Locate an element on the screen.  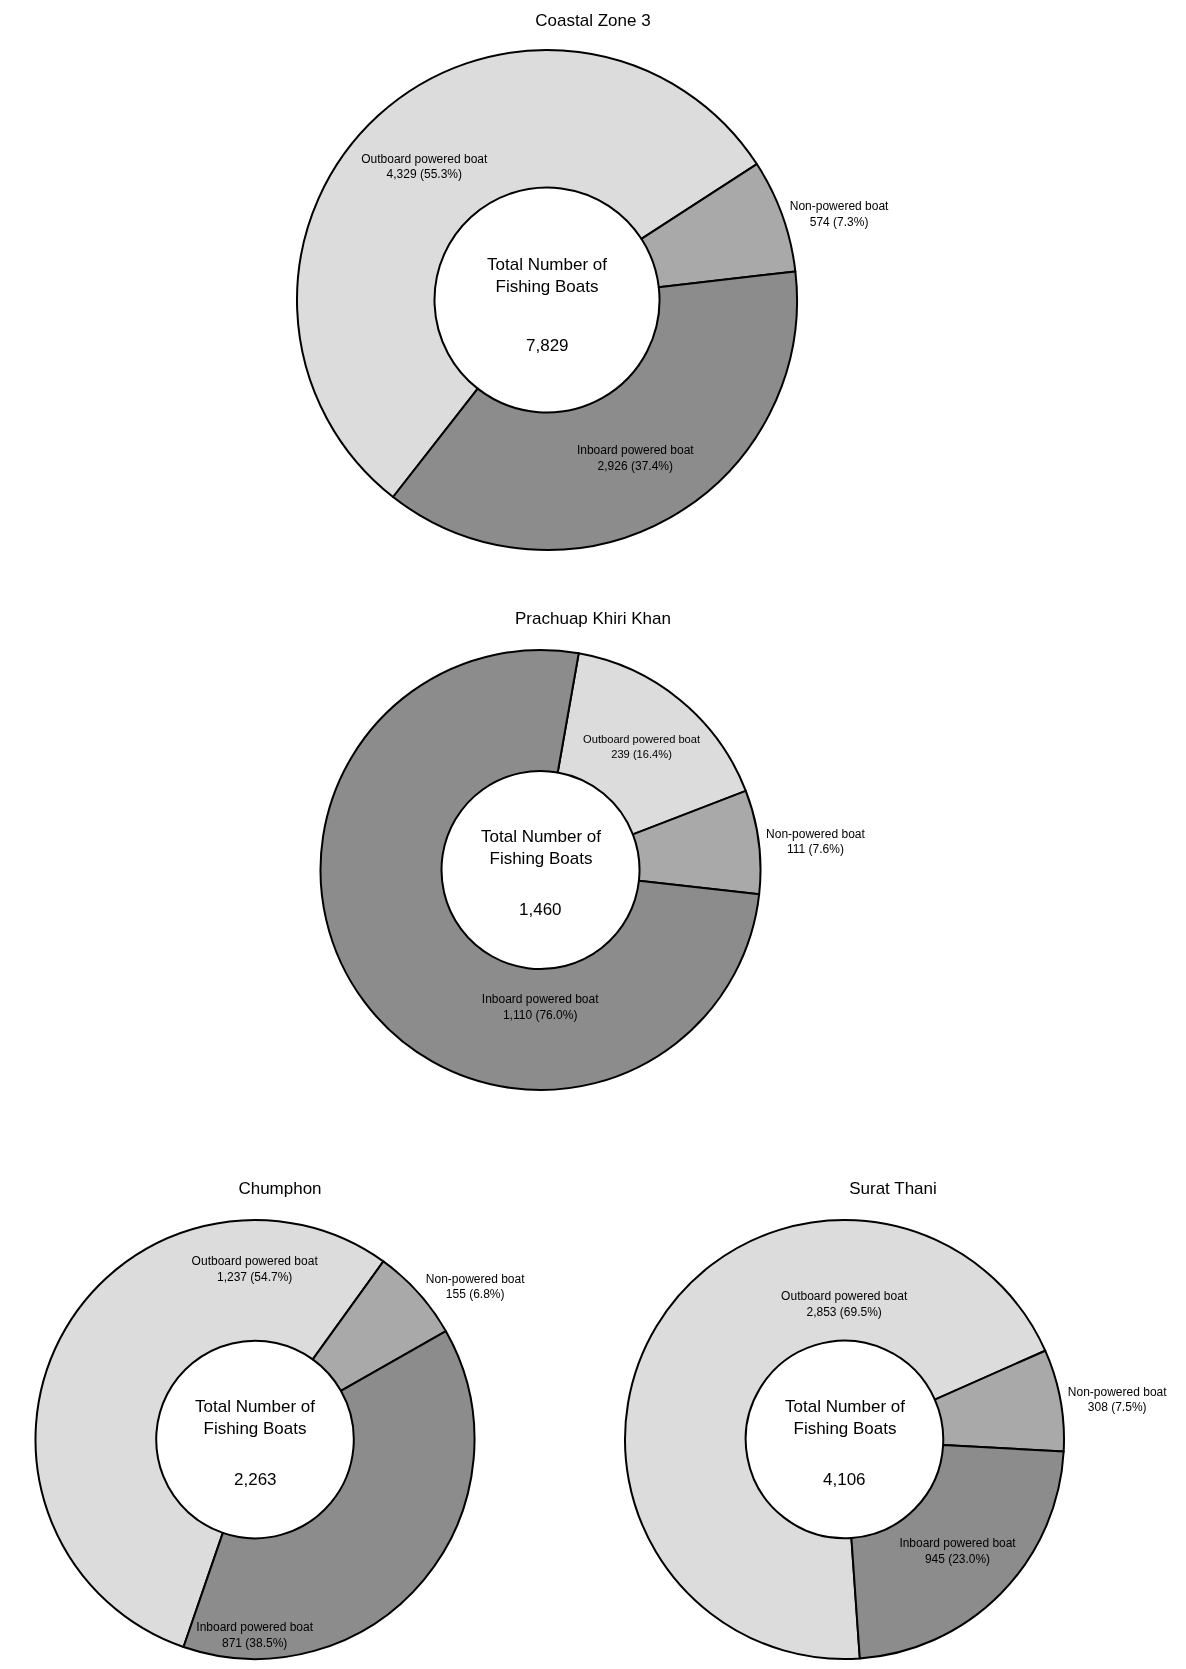
data-label: 1,110 (76.0%) is located at coordinates (540, 1015).